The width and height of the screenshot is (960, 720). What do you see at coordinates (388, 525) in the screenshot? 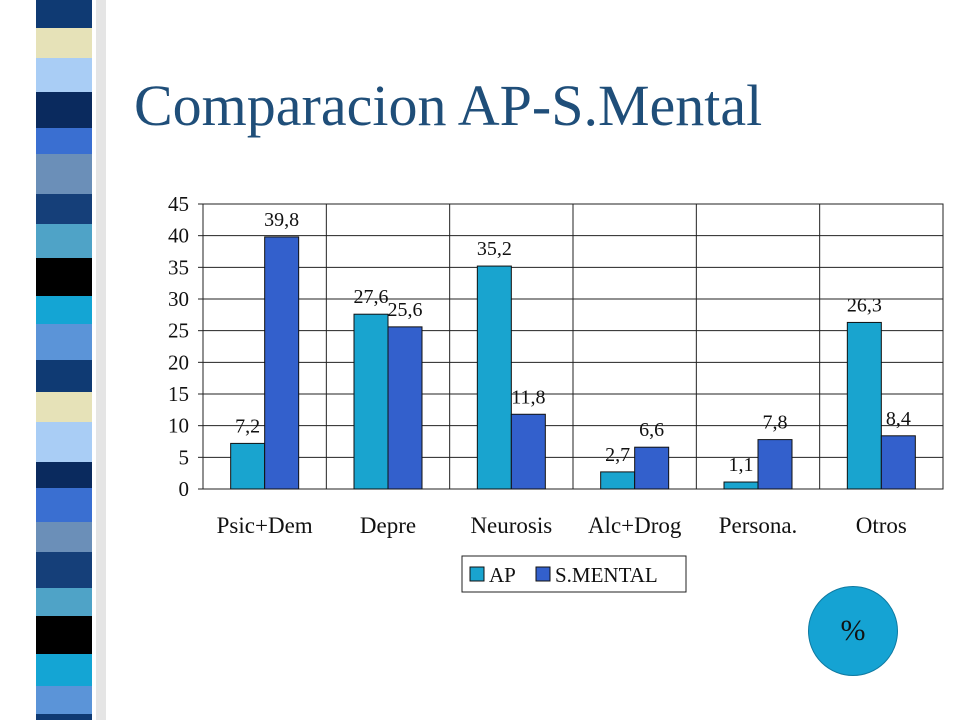
I see `x-tick-label: Depre` at bounding box center [388, 525].